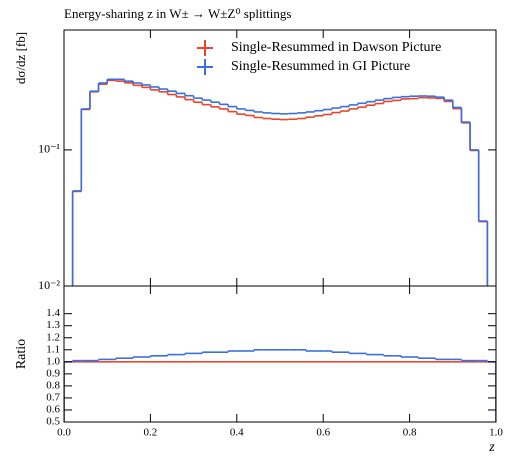 The width and height of the screenshot is (513, 463). What do you see at coordinates (53, 397) in the screenshot?
I see `y-tick-label: 0.7` at bounding box center [53, 397].